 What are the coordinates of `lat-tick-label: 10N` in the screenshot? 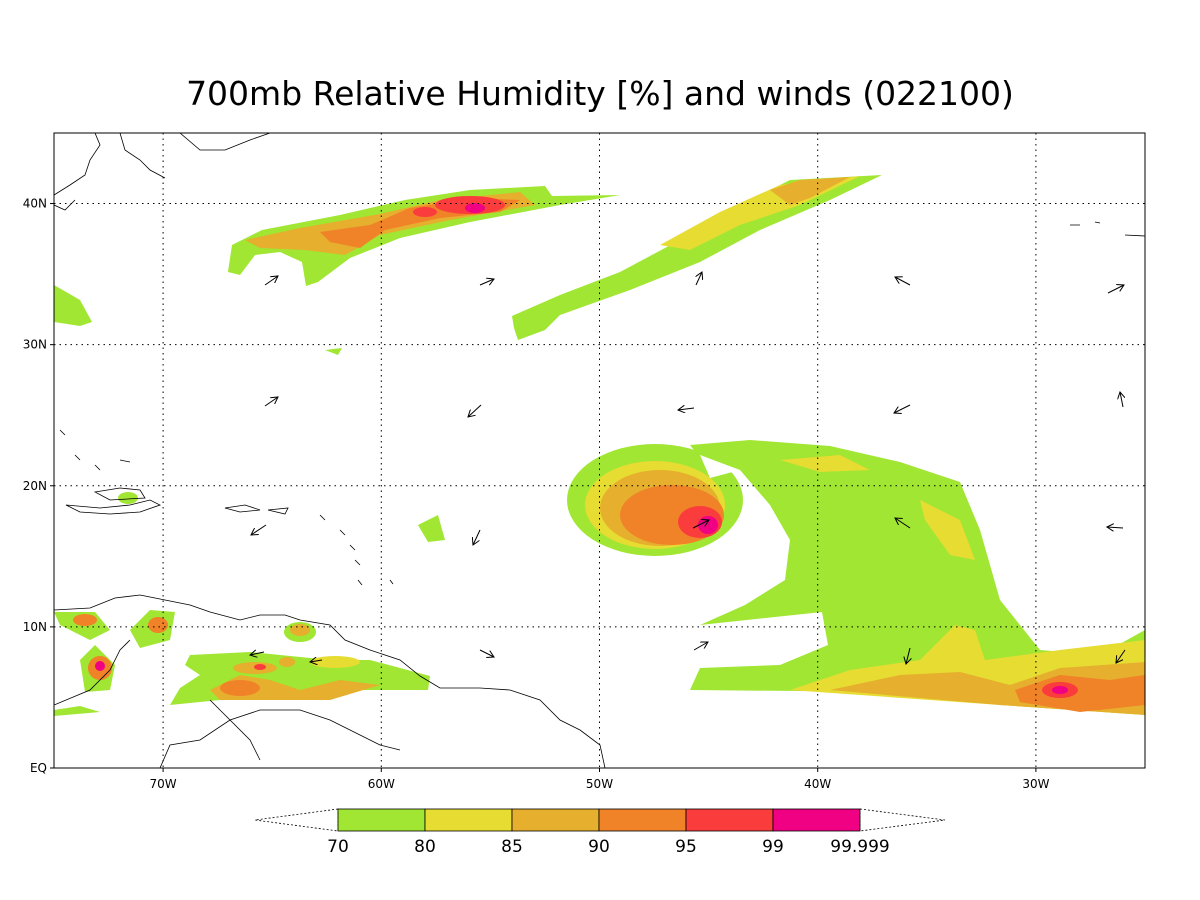 It's located at (35, 627).